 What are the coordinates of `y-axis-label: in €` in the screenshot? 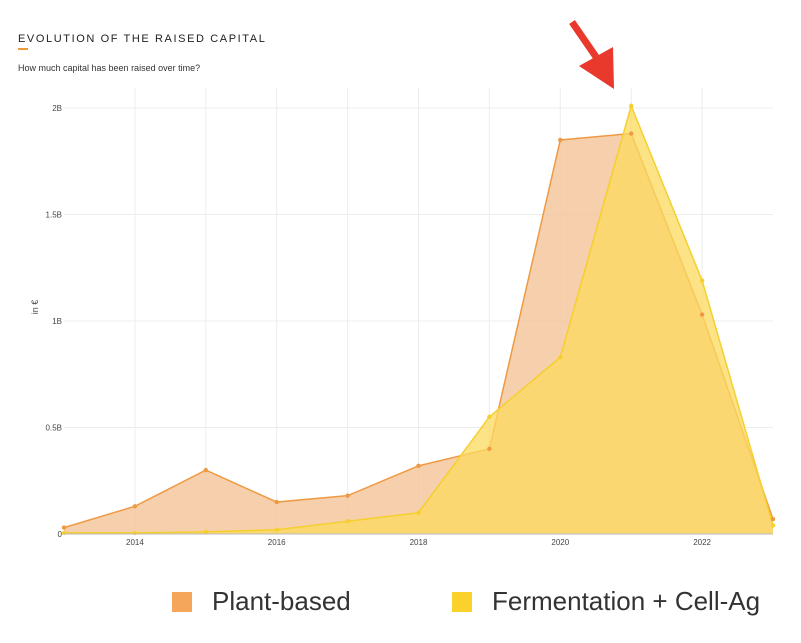 It's located at (35, 307).